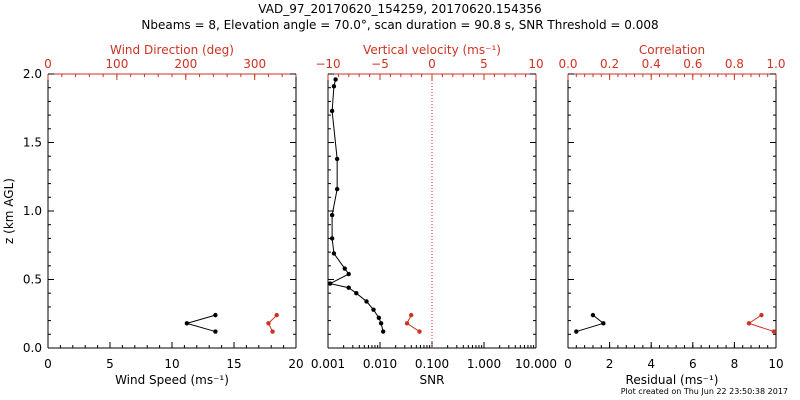  I want to click on plot-created-note: Plot created on Thu Jun 22 23:50:38 2017, so click(704, 391).